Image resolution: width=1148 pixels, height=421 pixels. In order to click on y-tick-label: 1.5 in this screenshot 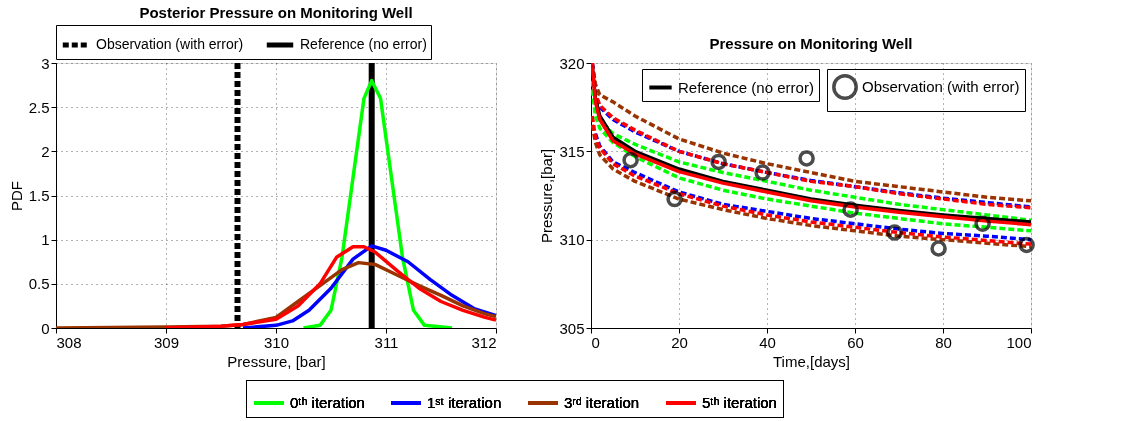, I will do `click(39, 195)`.